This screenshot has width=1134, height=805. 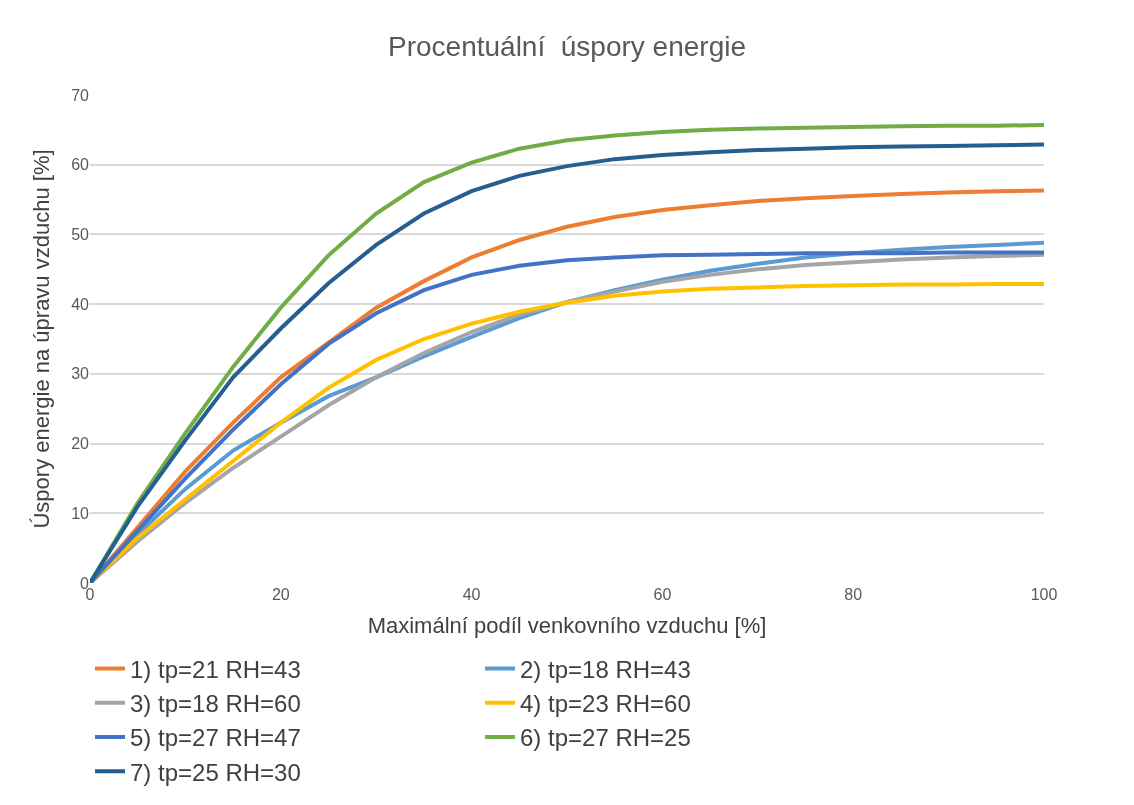 I want to click on x-tick-label: 40, so click(x=471, y=594).